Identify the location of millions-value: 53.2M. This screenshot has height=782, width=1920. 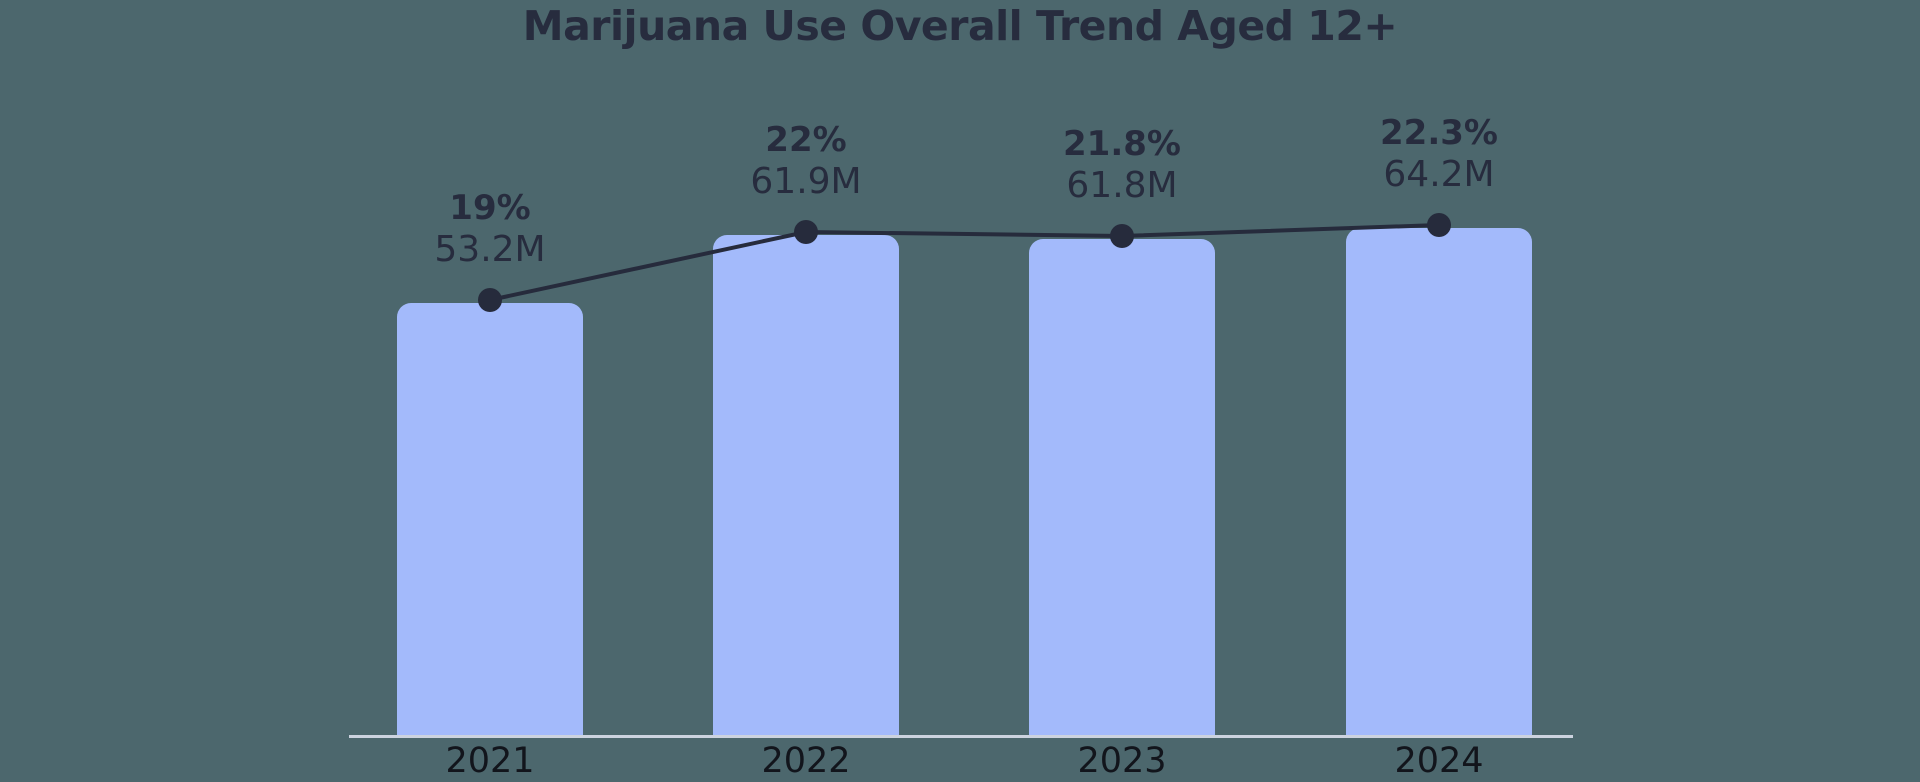
(490, 249).